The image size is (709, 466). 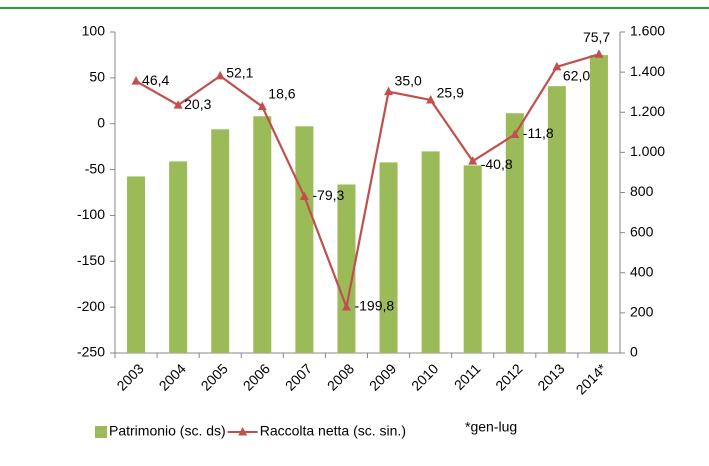 I want to click on x-tick-label: 2007, so click(x=298, y=376).